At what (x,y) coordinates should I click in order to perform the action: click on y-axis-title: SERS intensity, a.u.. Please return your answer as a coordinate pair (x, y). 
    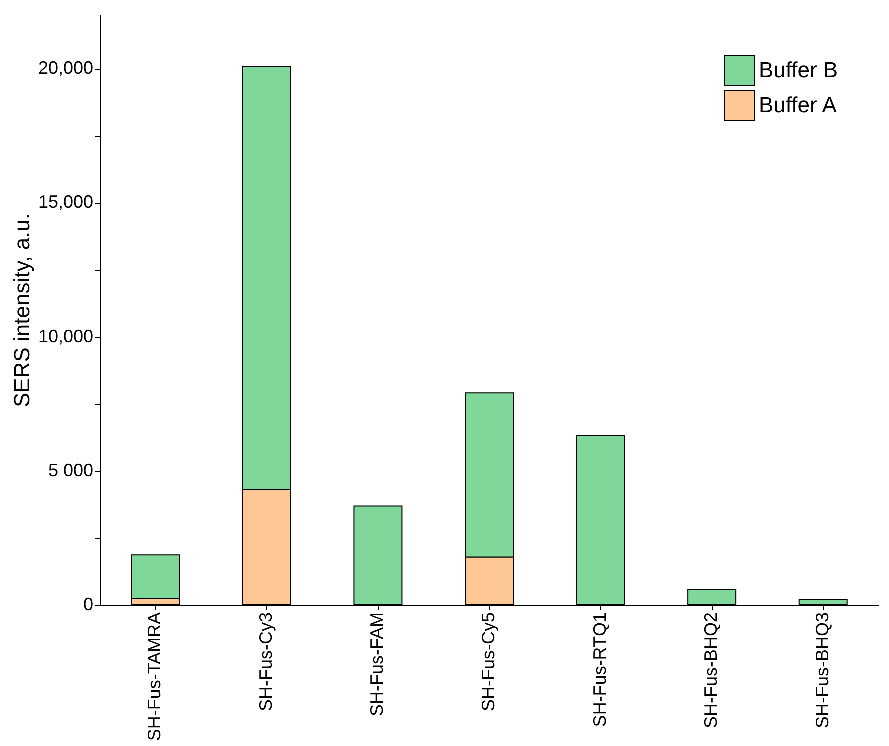
    Looking at the image, I should click on (21, 310).